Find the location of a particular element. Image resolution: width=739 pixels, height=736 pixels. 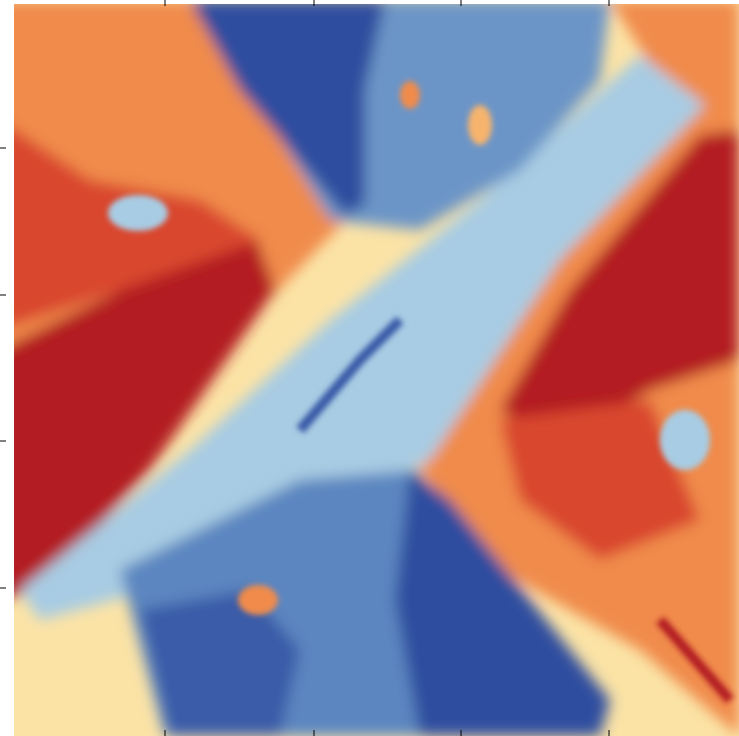

blue-eddy-right is located at coordinates (685, 440).